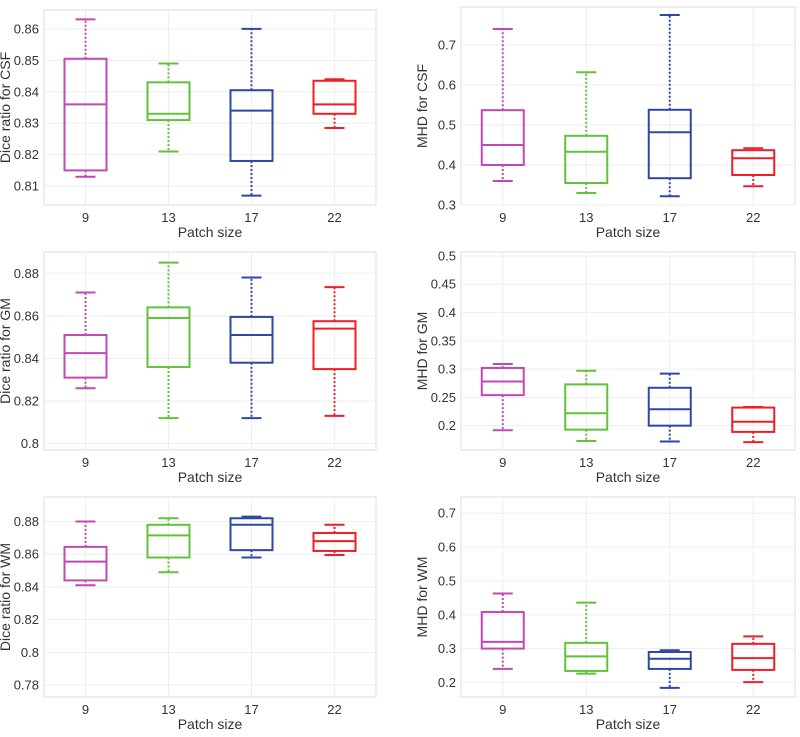  I want to click on y-tick-label: 0.86, so click(26, 554).